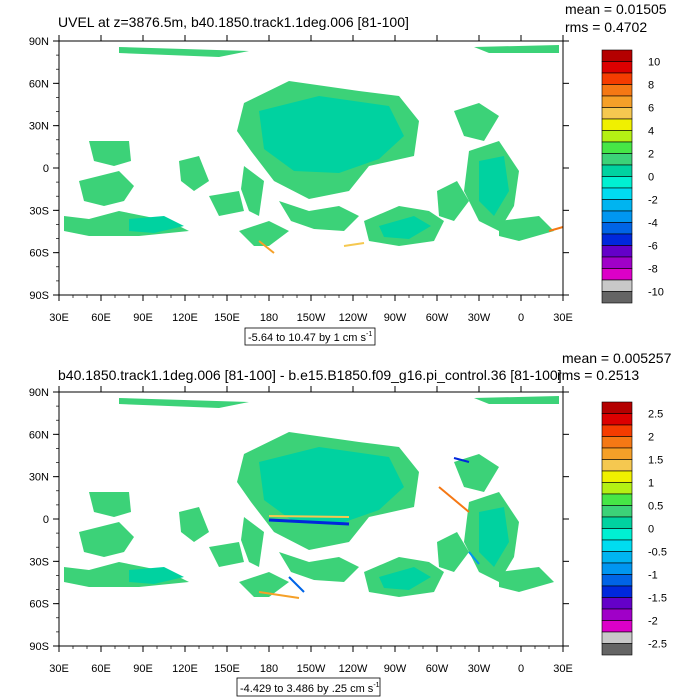 The height and width of the screenshot is (700, 700). Describe the element at coordinates (653, 576) in the screenshot. I see `colorbar-label: -1` at that location.